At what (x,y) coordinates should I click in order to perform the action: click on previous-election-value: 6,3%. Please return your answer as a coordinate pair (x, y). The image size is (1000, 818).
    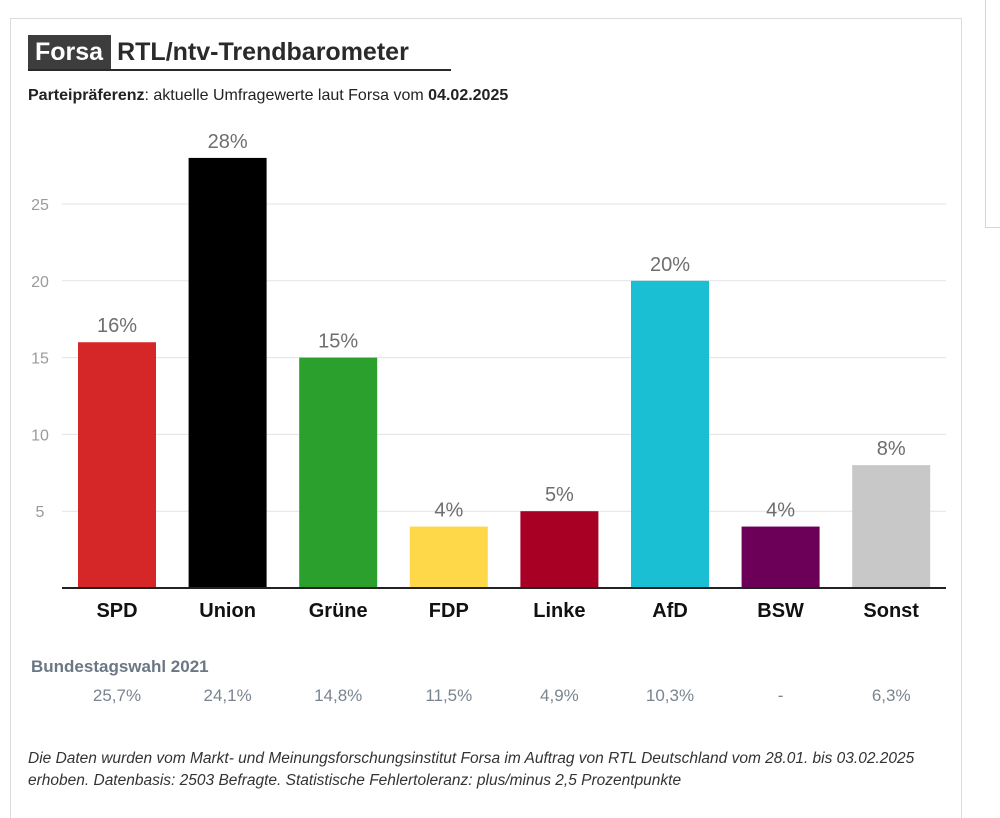
    Looking at the image, I should click on (891, 695).